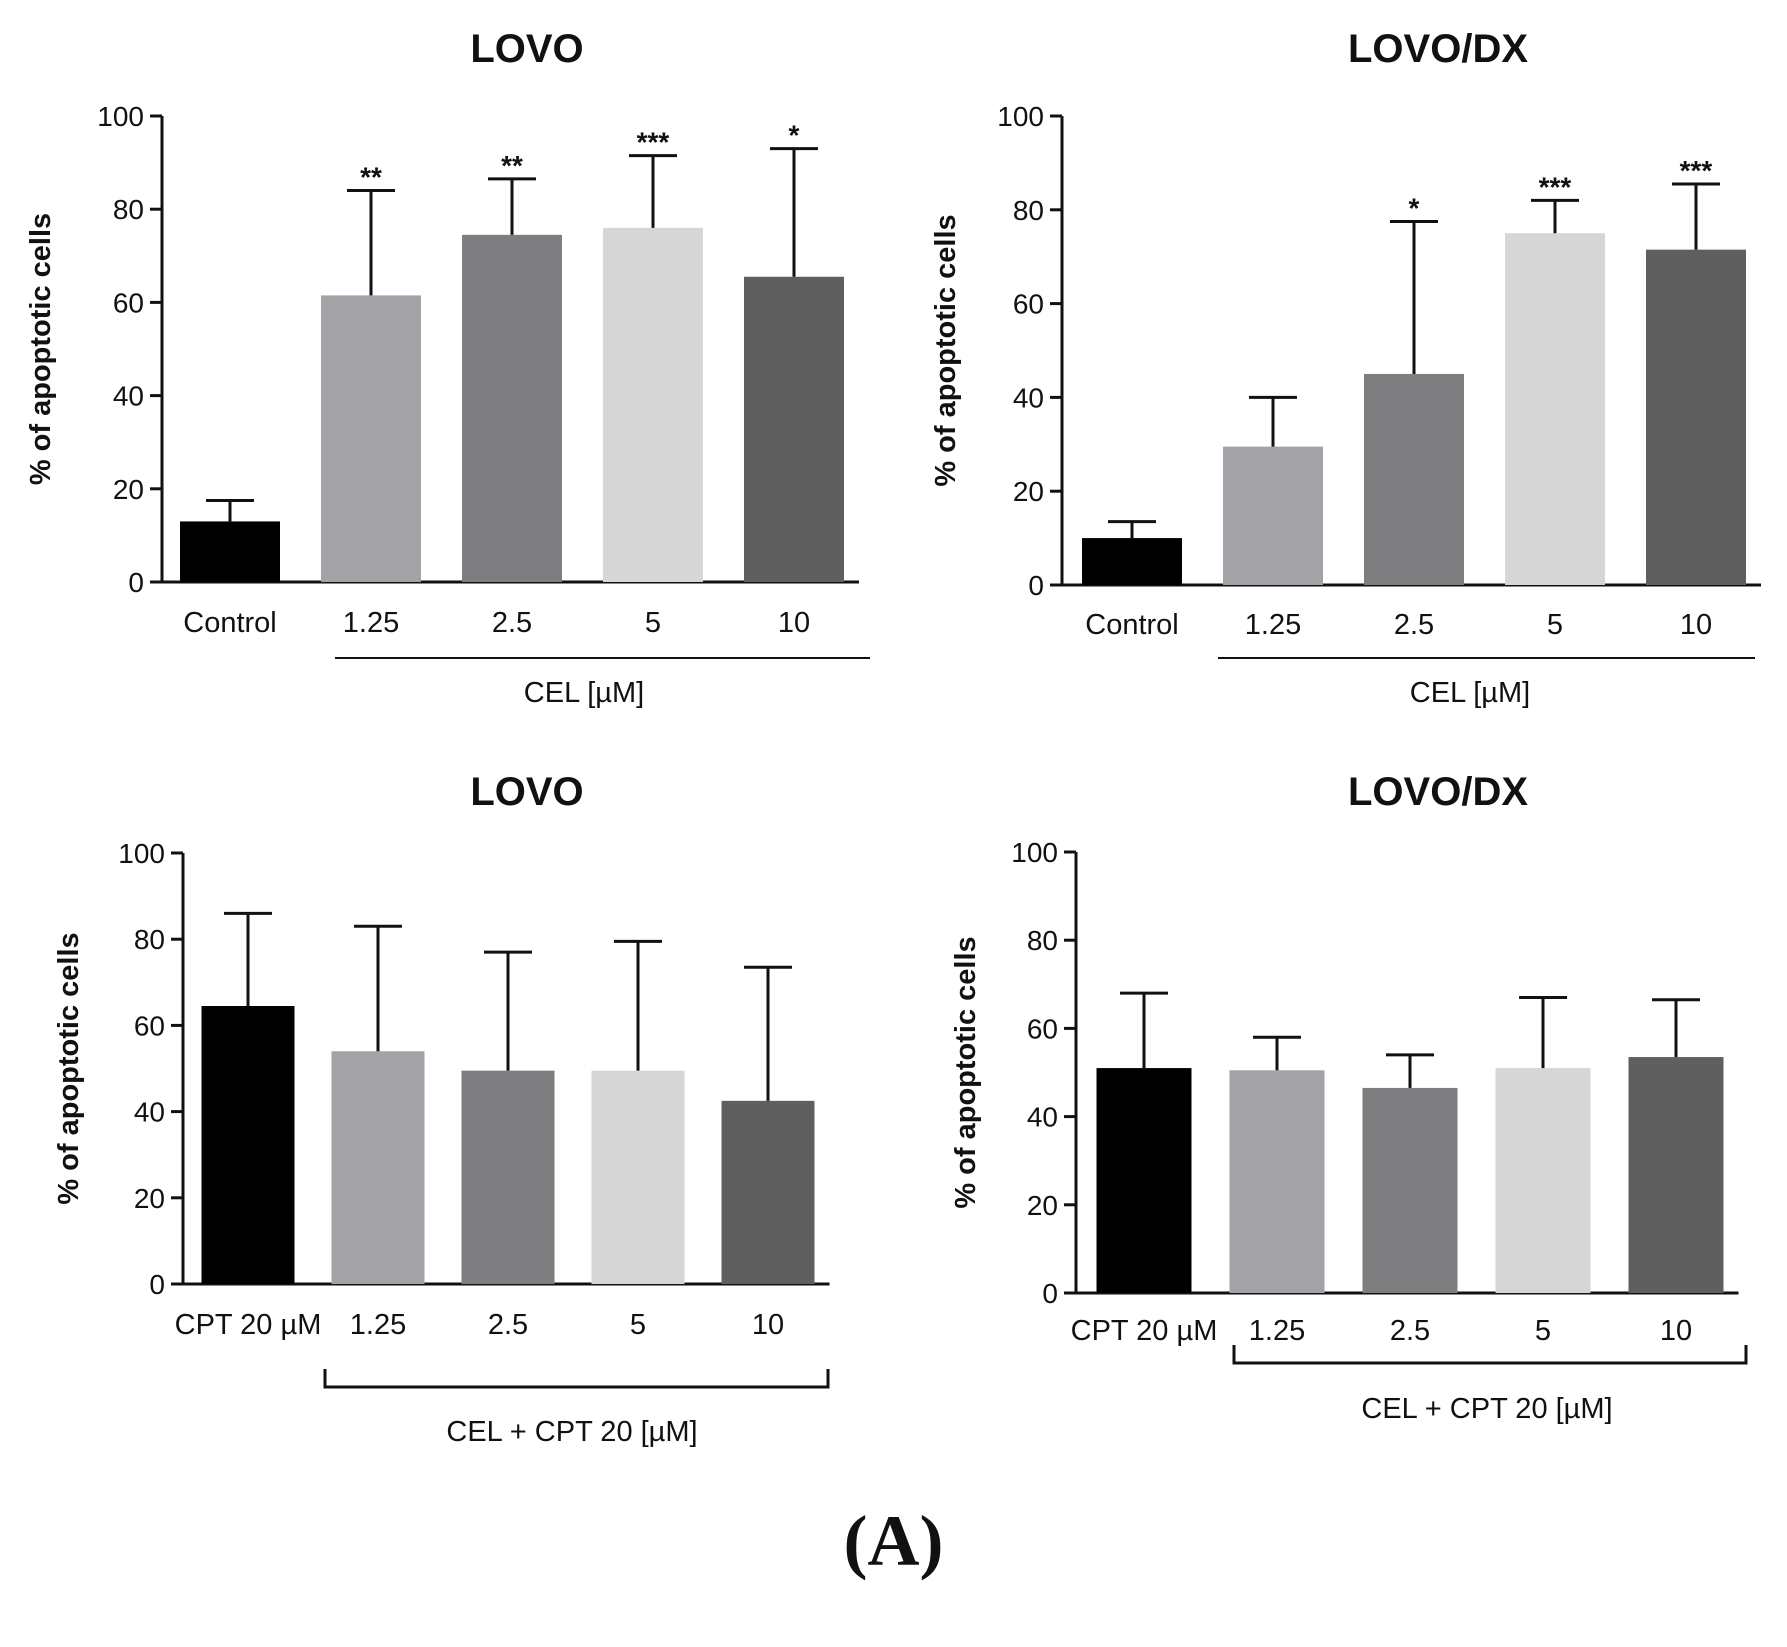 The width and height of the screenshot is (1787, 1647). Describe the element at coordinates (893, 1541) in the screenshot. I see `panel-label: (A)` at that location.